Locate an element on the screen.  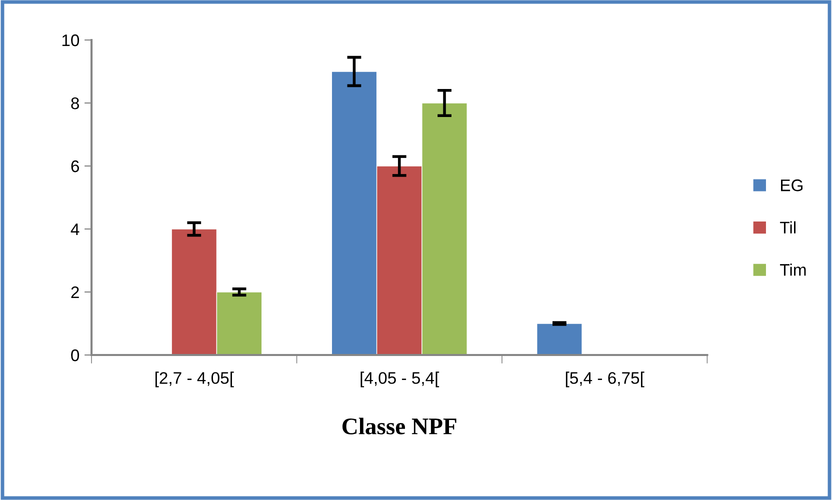
x-tick-label: [4,05 - 5,4[ is located at coordinates (400, 380).